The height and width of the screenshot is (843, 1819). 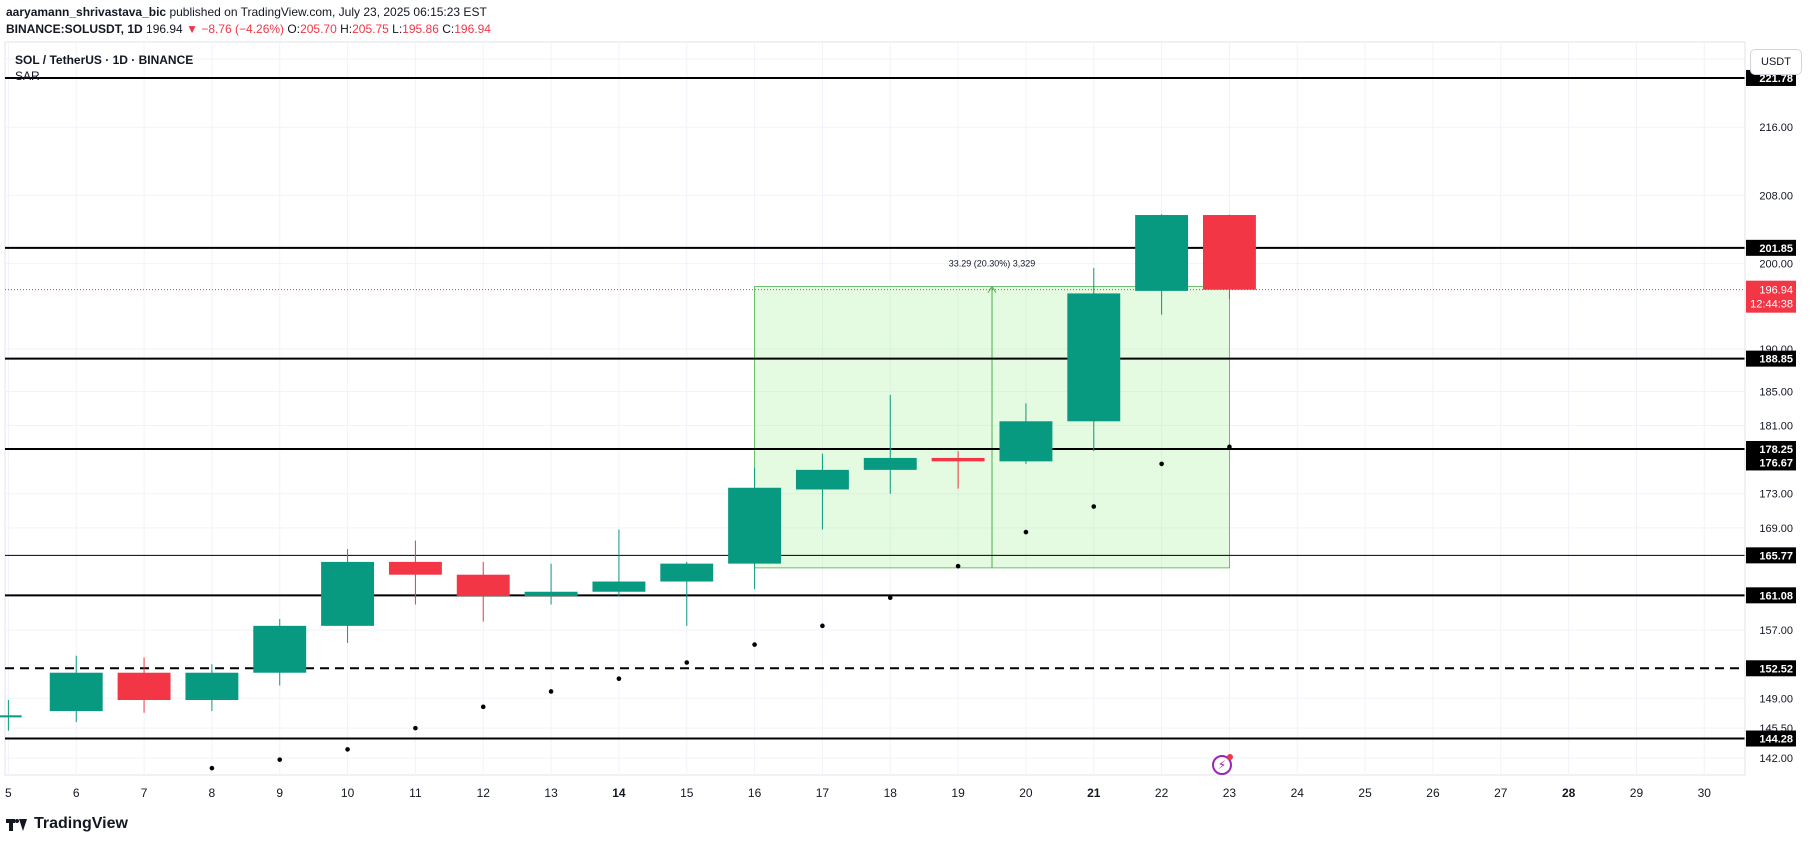 I want to click on price-range-arrow-icon, so click(x=992, y=289).